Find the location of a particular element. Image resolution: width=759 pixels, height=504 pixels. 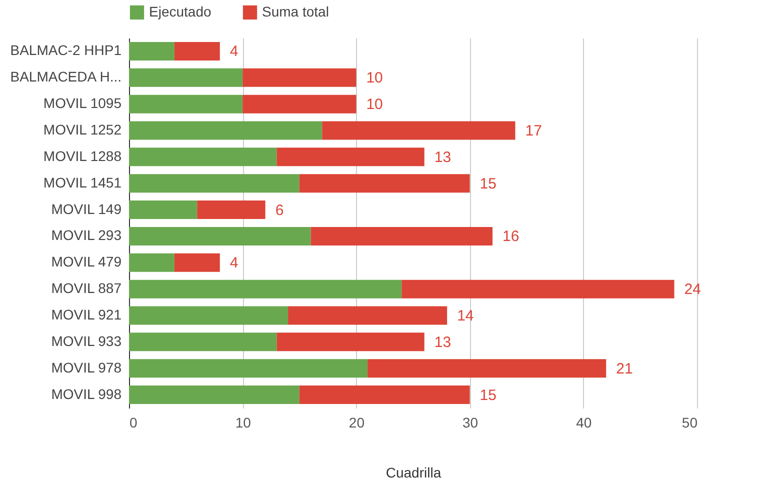

y-tick-label: MOVIL 1288 is located at coordinates (82, 156).